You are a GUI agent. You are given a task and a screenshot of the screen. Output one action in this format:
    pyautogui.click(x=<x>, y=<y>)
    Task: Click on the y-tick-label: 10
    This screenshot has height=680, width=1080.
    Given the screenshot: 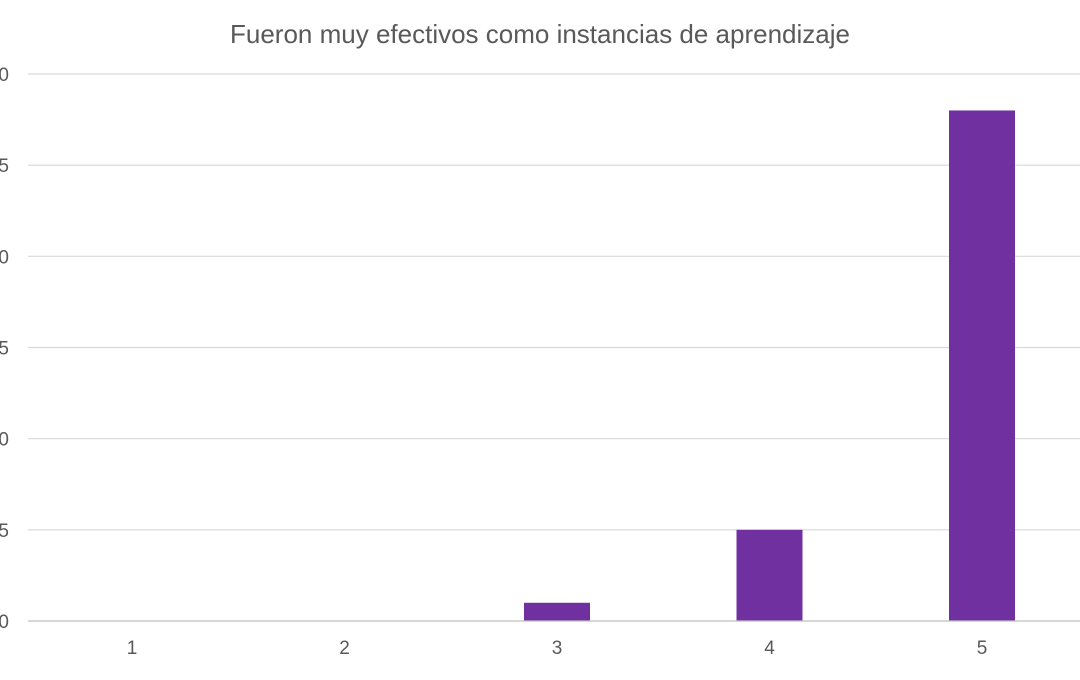 What is the action you would take?
    pyautogui.click(x=4, y=440)
    